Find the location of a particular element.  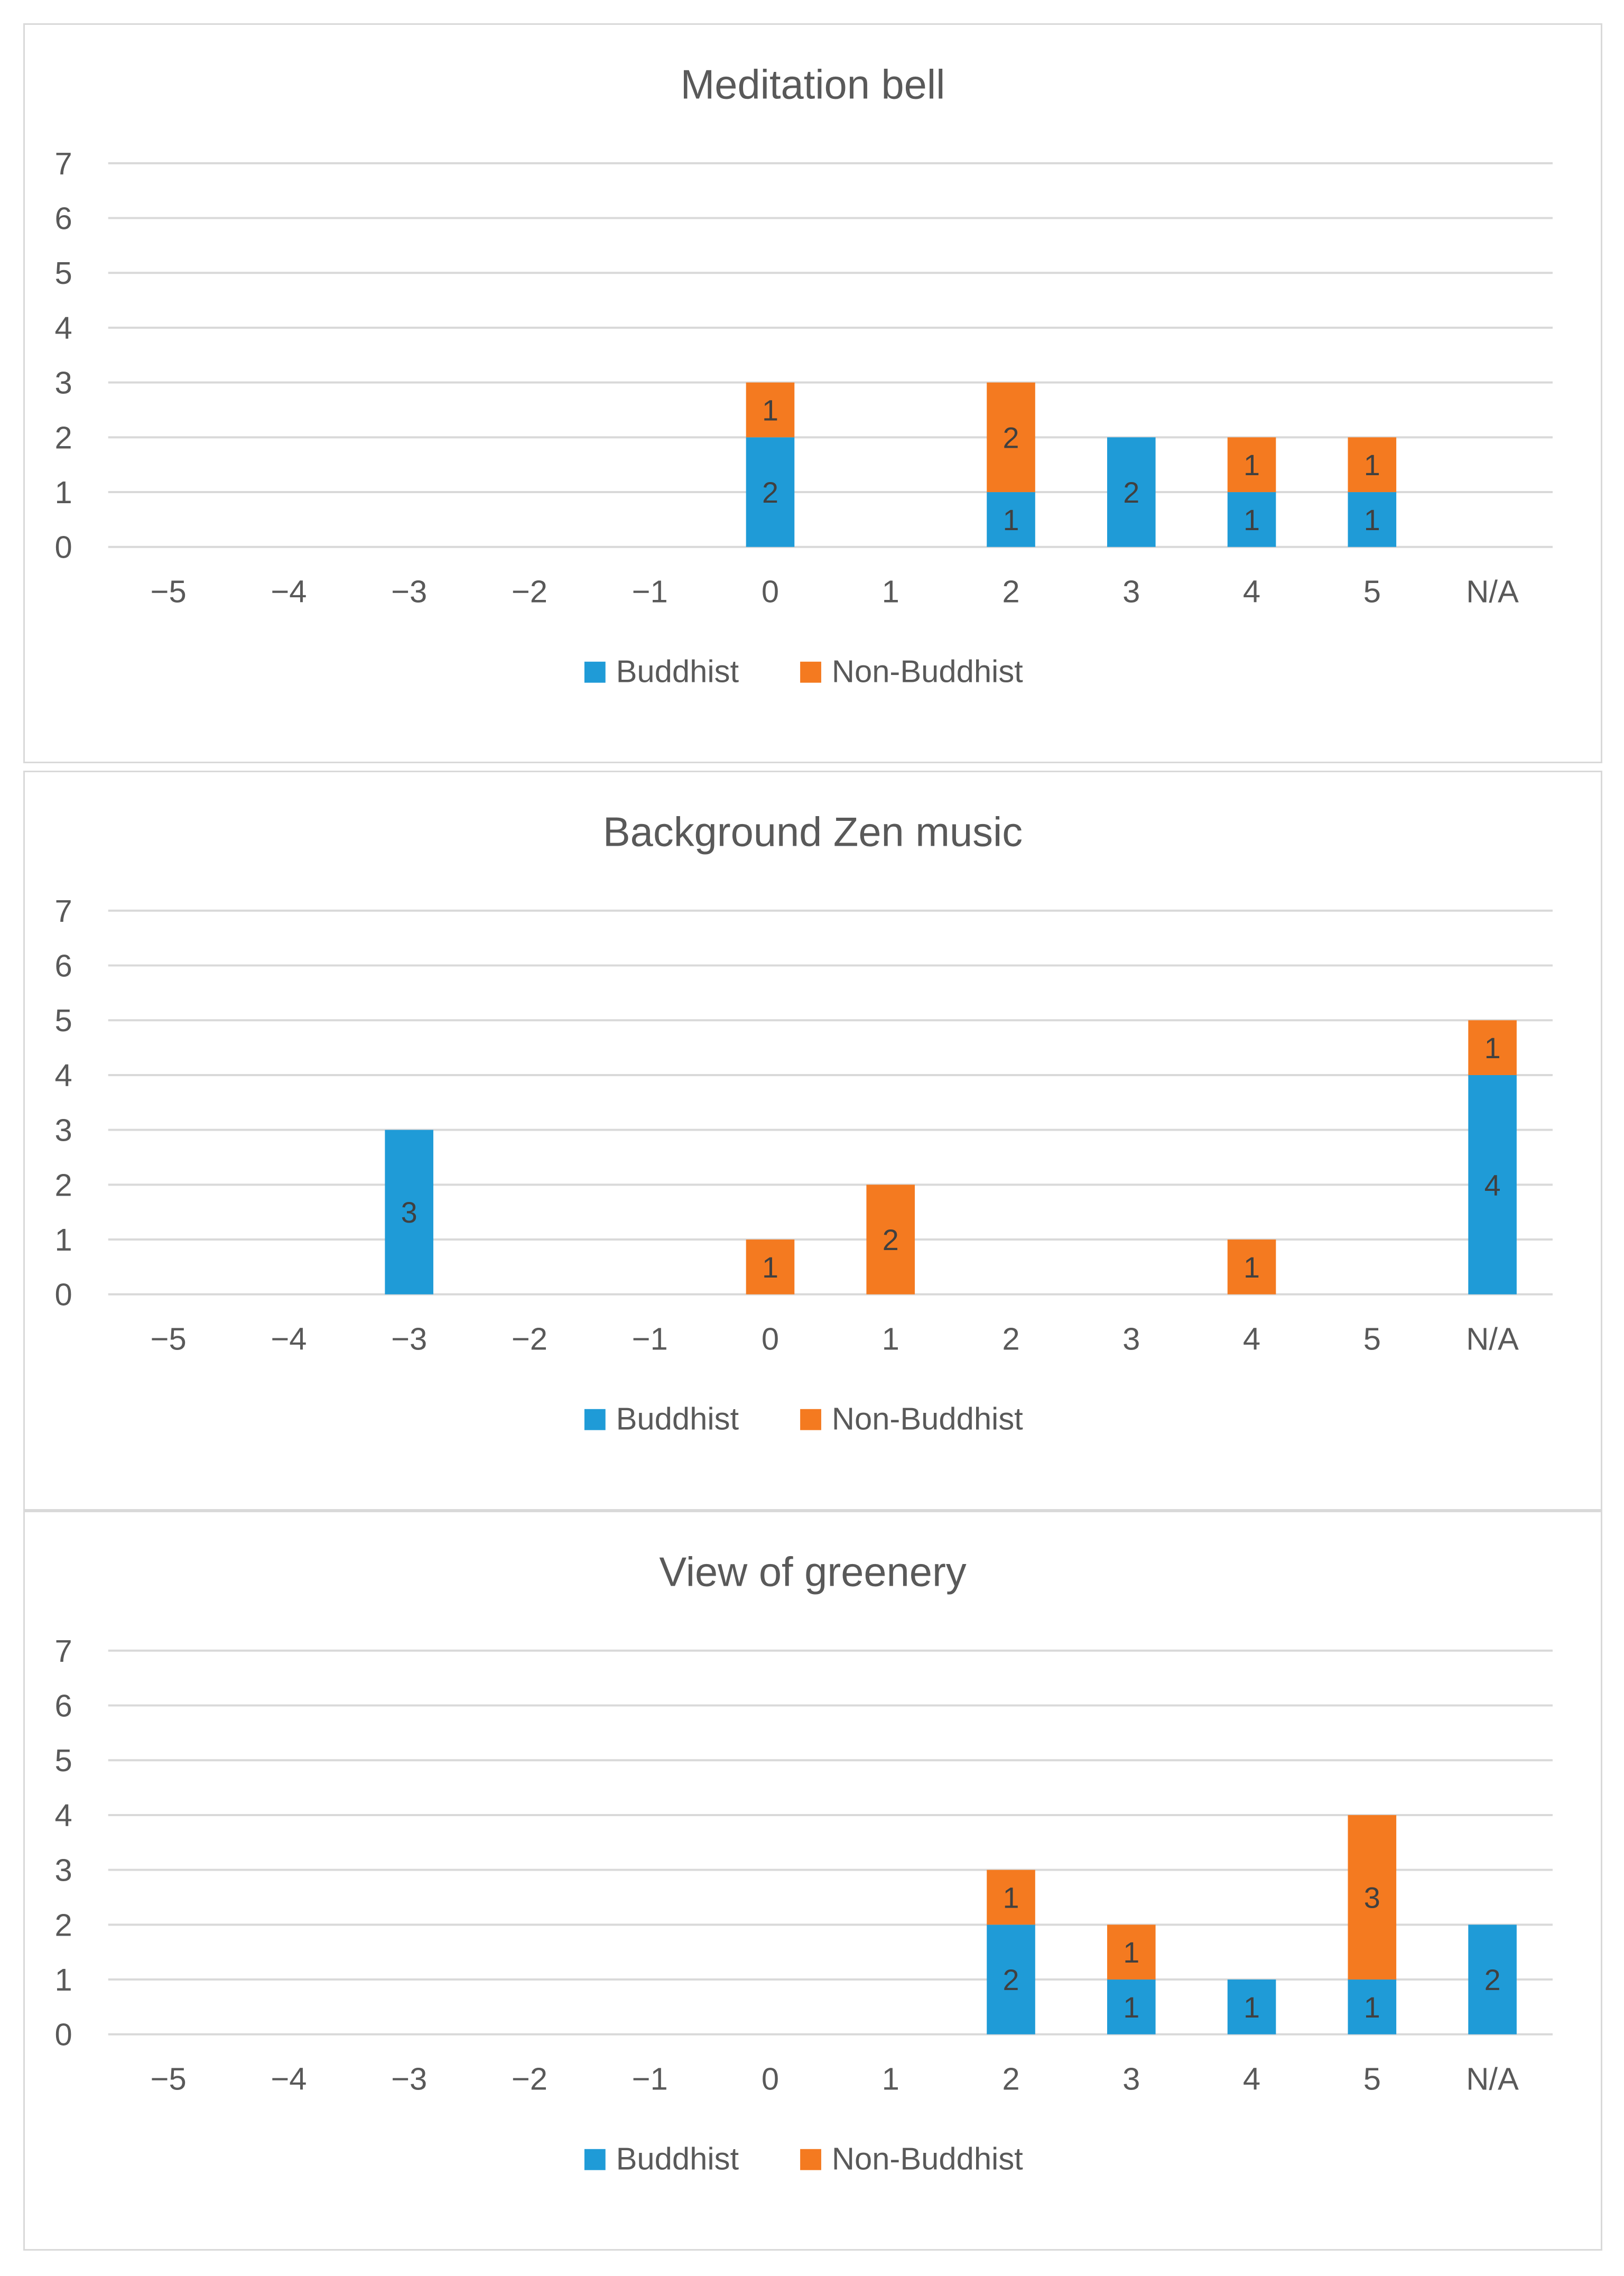

data-label: 4 is located at coordinates (1493, 1185).